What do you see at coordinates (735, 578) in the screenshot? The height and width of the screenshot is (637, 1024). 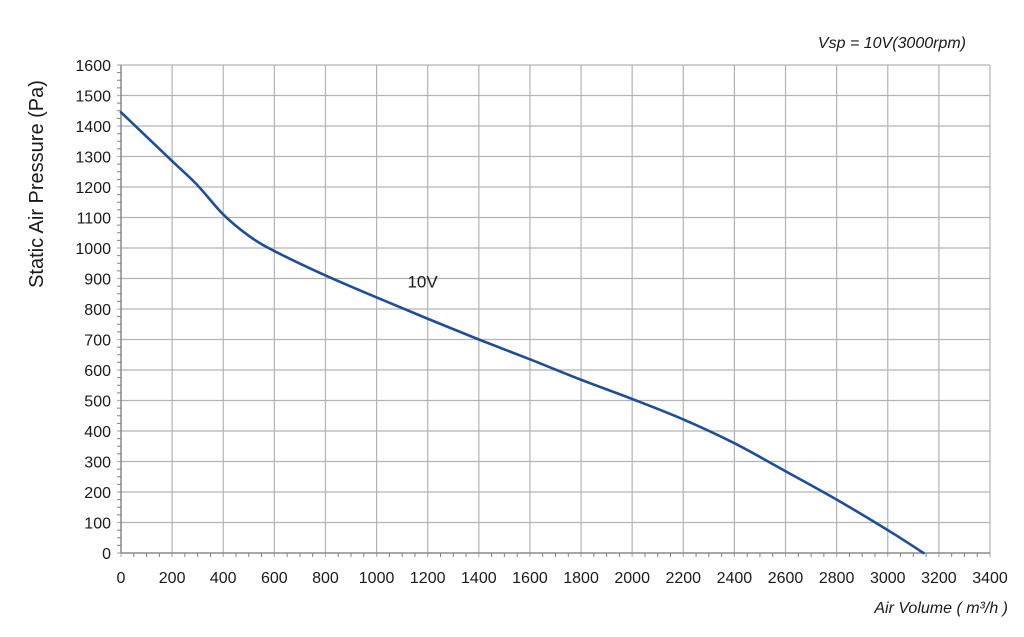 I see `x-tick-label: 2400` at bounding box center [735, 578].